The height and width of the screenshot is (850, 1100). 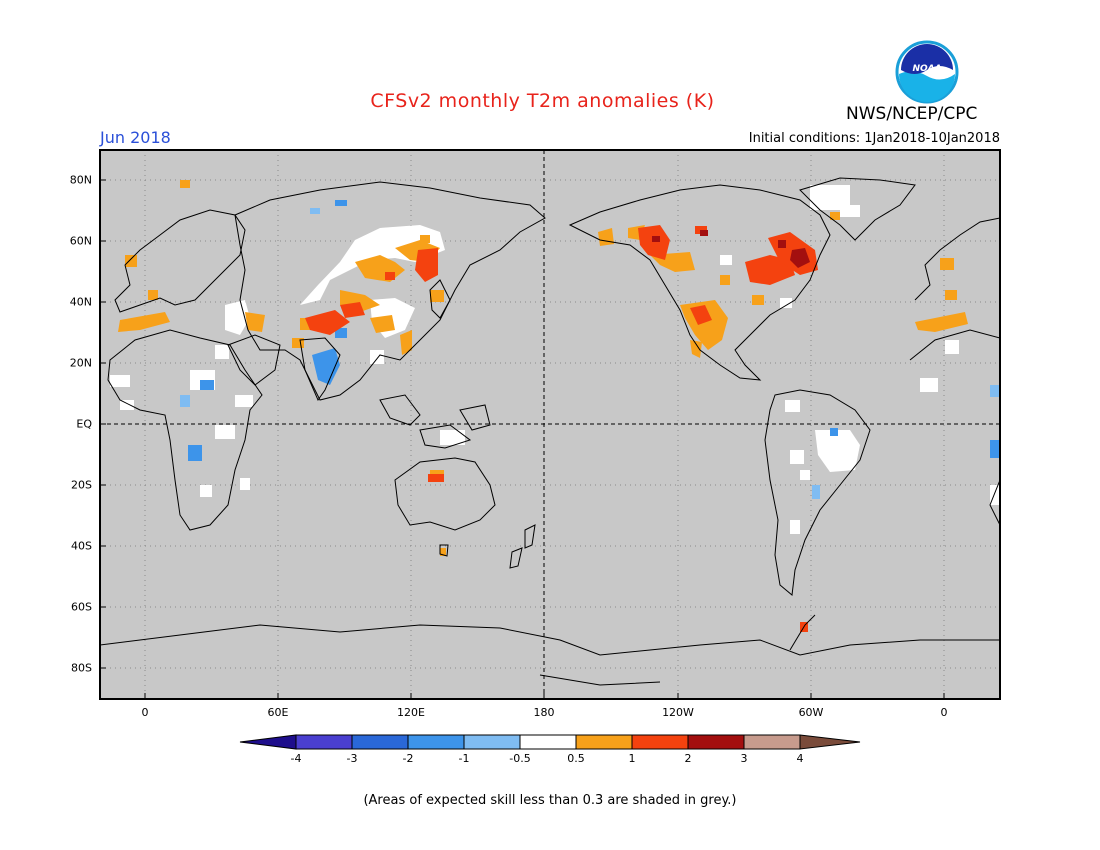 I want to click on colorbar-tick-label: -1, so click(x=464, y=758).